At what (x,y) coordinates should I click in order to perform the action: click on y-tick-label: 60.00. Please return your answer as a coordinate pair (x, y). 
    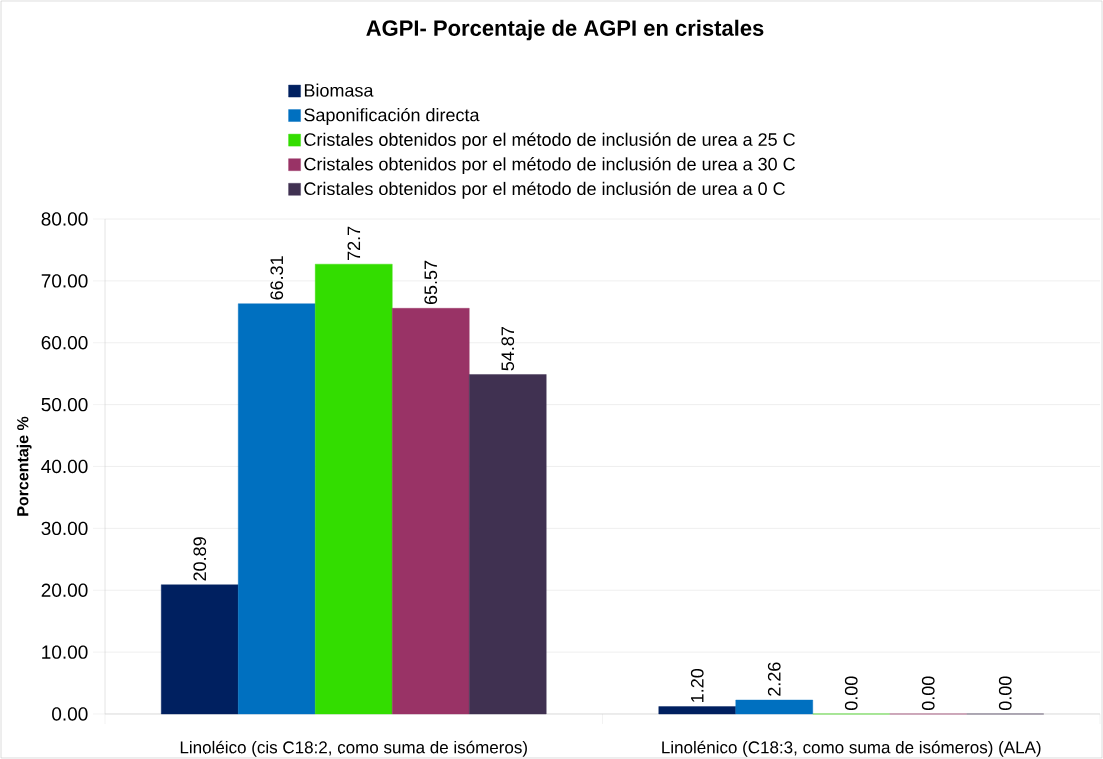
    Looking at the image, I should click on (64, 343).